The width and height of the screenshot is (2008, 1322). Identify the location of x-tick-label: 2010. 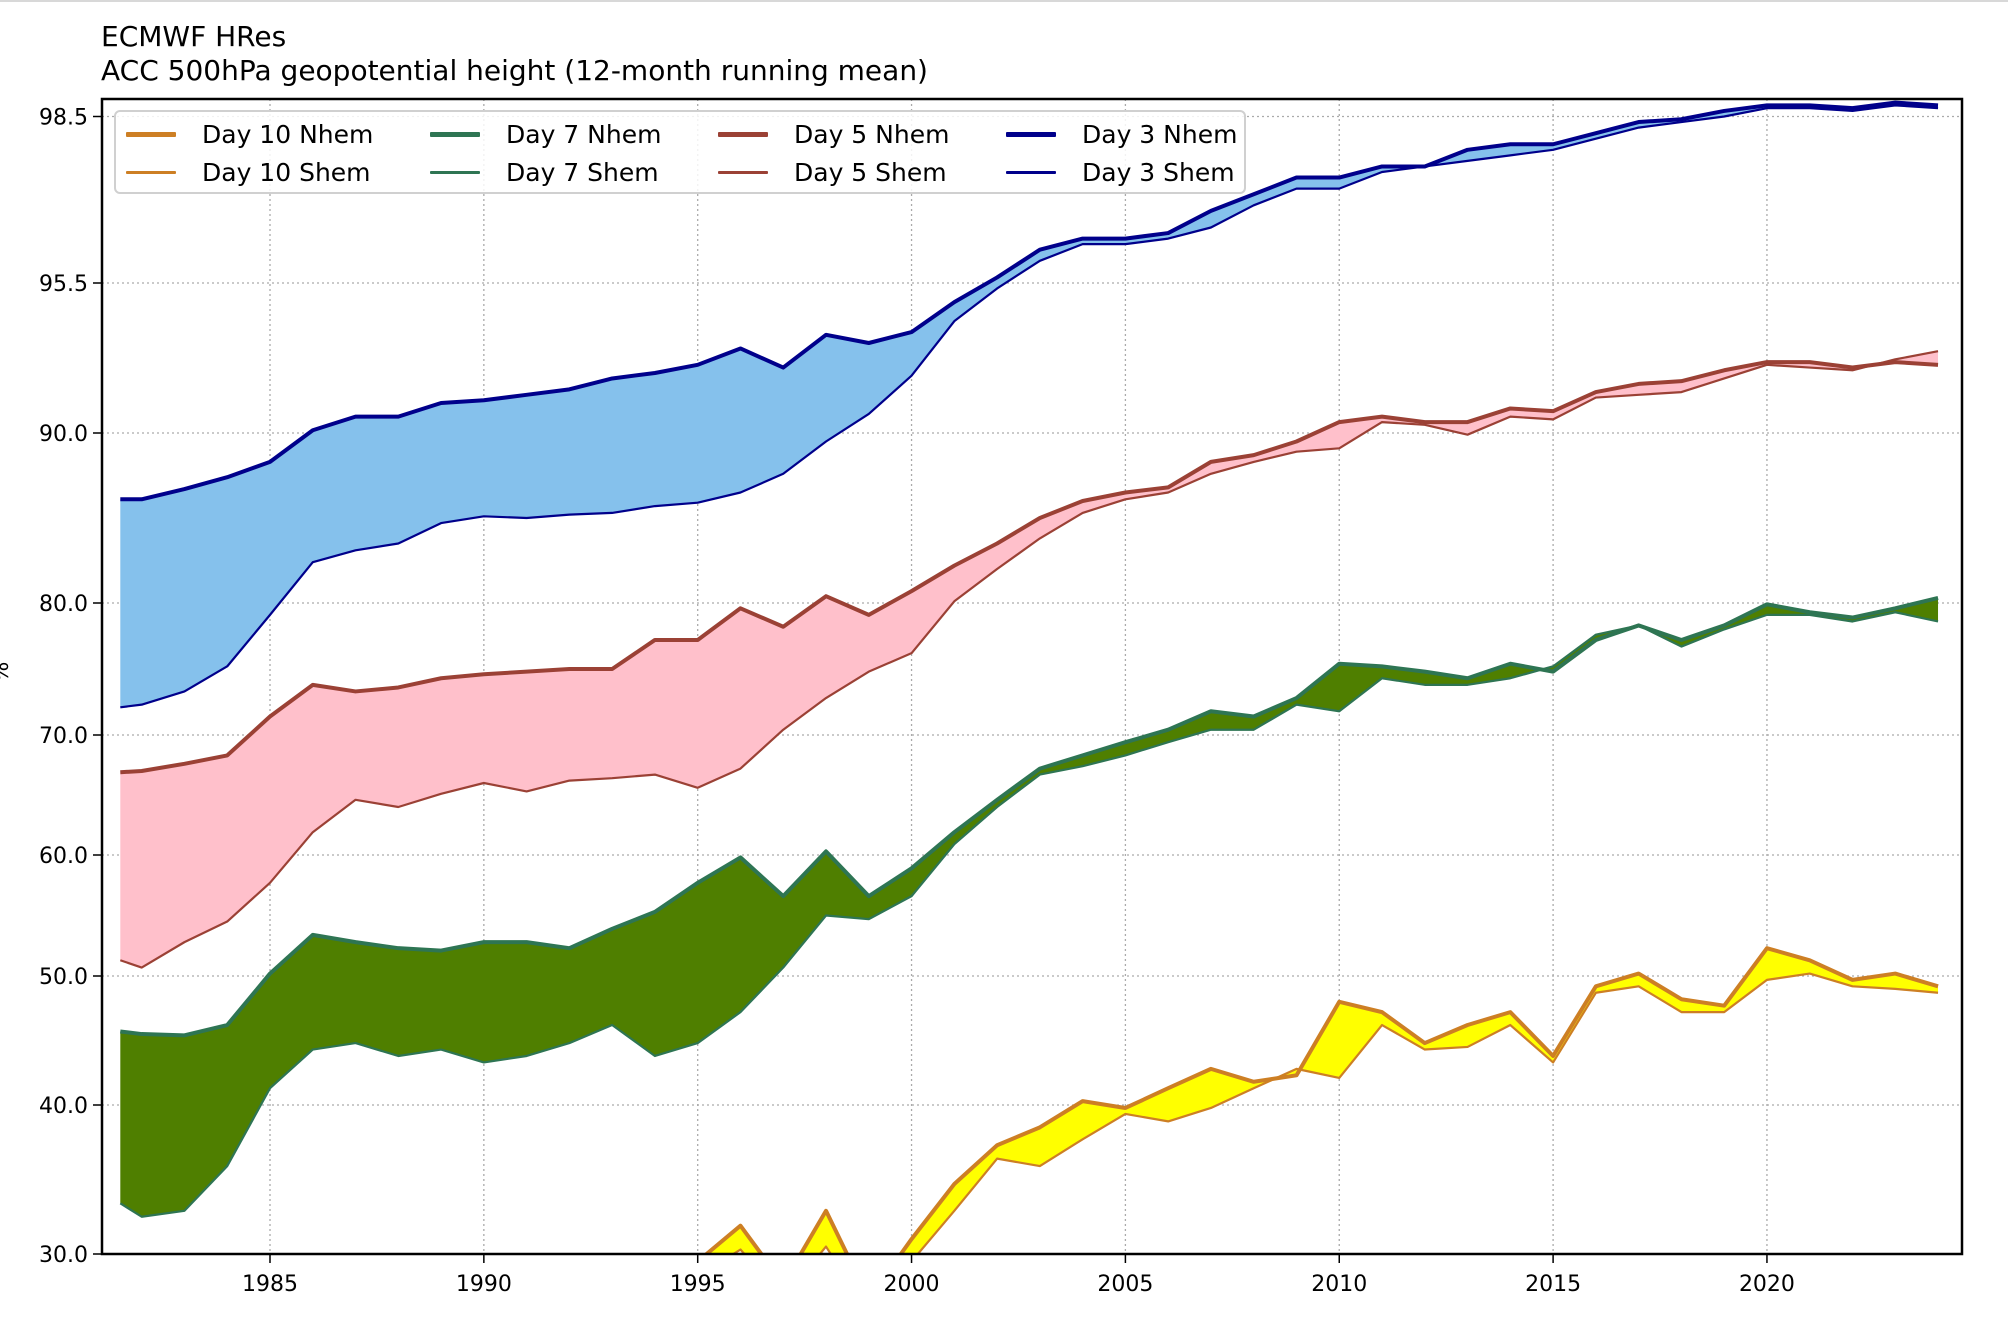
(1339, 1284).